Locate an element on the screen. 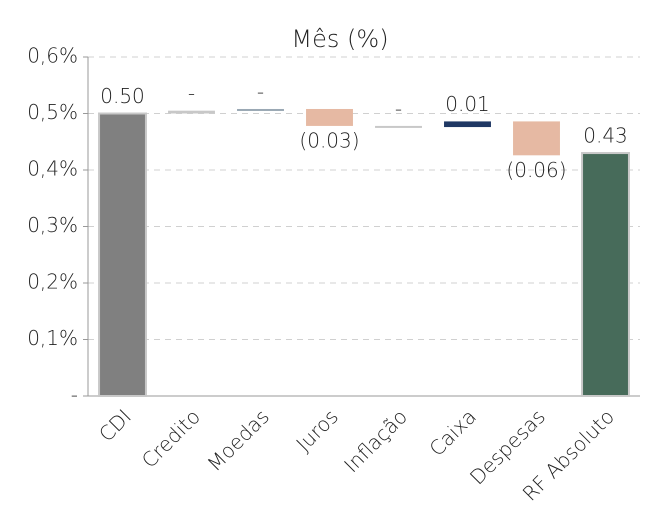 This screenshot has width=666, height=531. y-tick-label: 0,2% is located at coordinates (52, 282).